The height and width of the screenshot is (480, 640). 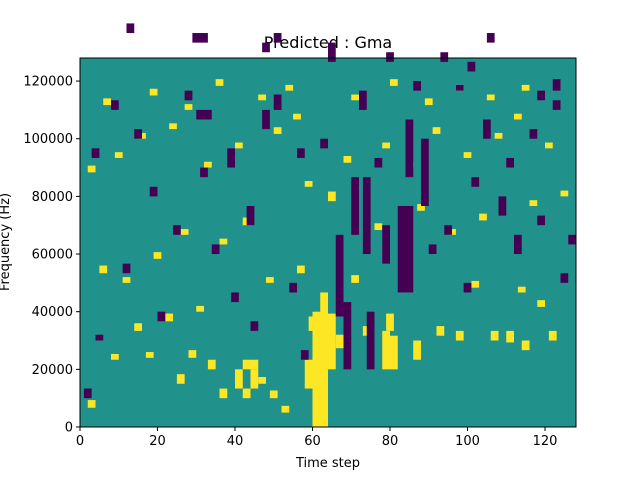 What do you see at coordinates (157, 441) in the screenshot?
I see `x-tick-label-1: 20` at bounding box center [157, 441].